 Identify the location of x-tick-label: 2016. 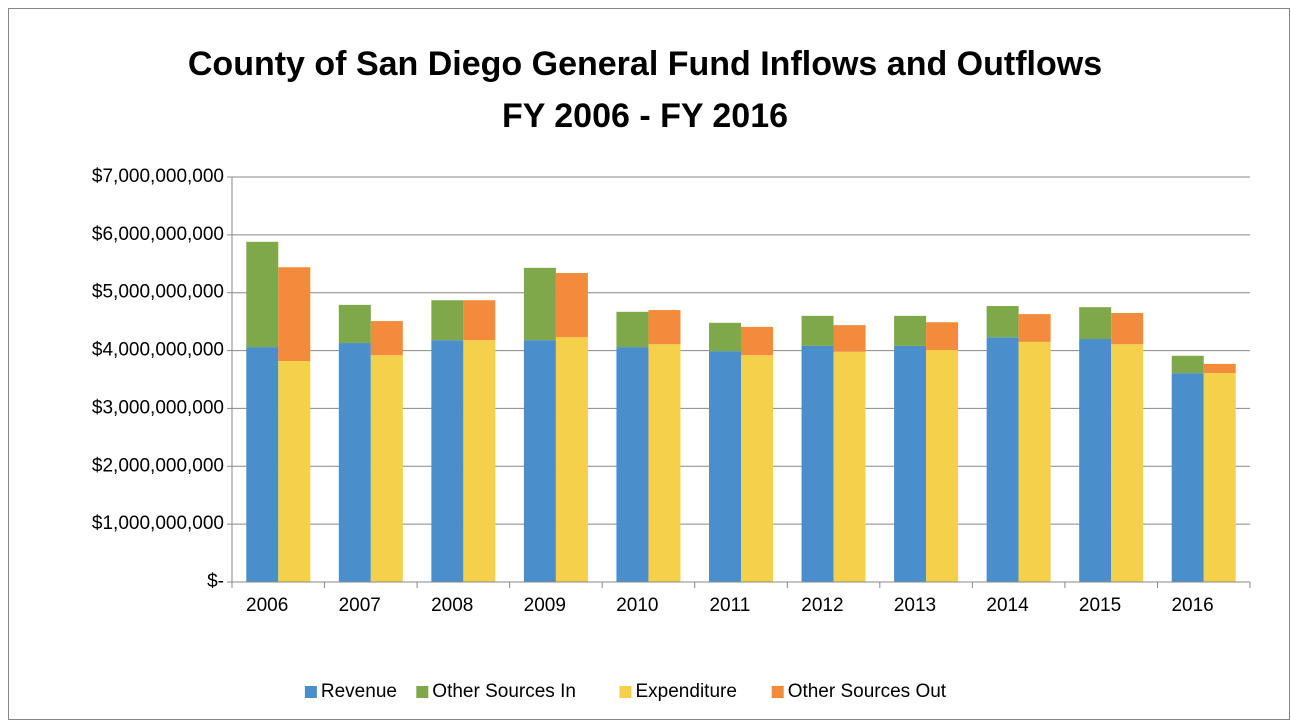
(1192, 605).